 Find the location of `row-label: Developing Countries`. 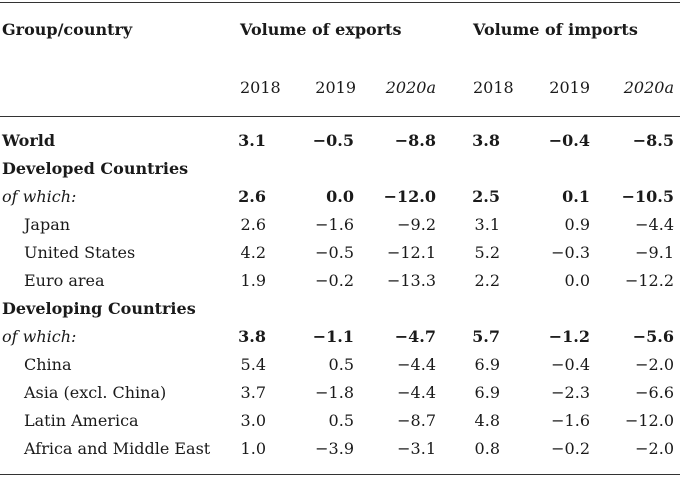

row-label: Developing Countries is located at coordinates (99, 308).